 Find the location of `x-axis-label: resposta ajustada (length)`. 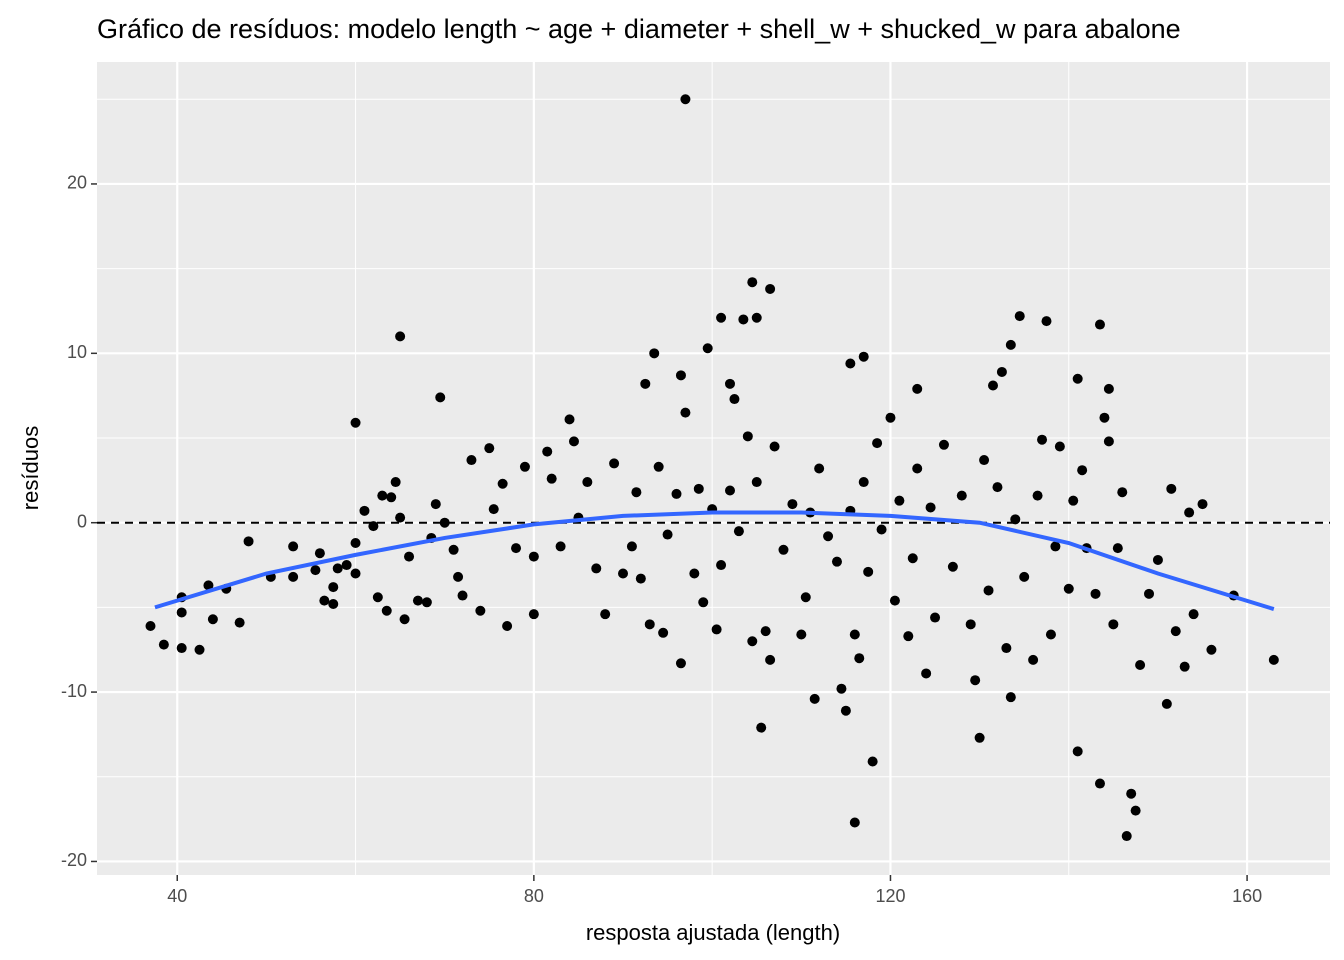

x-axis-label: resposta ajustada (length) is located at coordinates (713, 932).